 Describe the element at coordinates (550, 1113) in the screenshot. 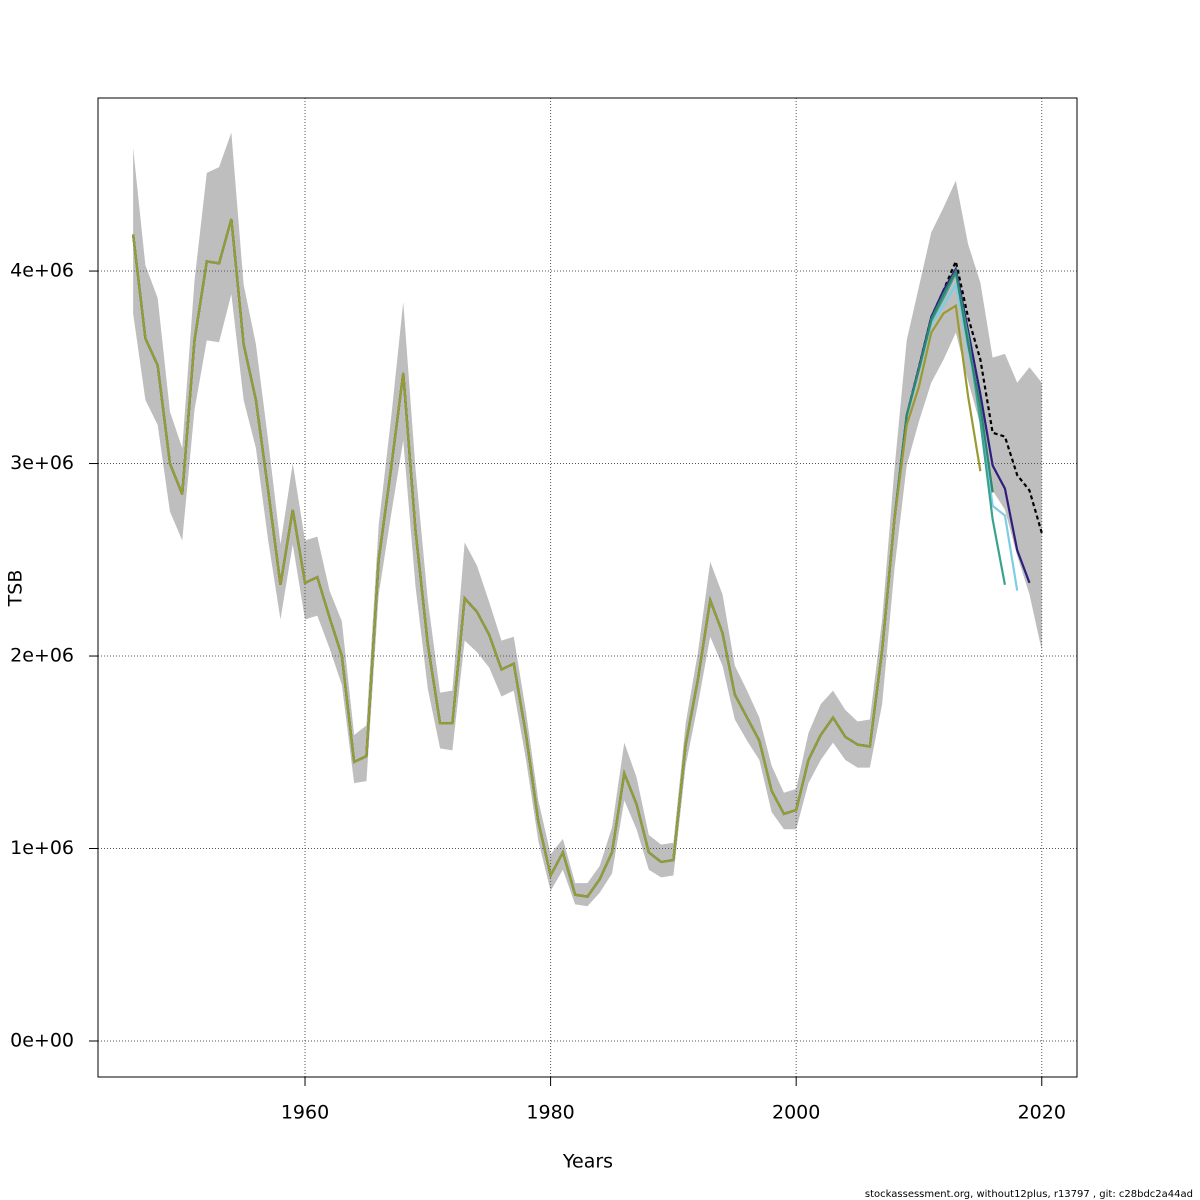

I see `x-tick-label: 1980` at that location.